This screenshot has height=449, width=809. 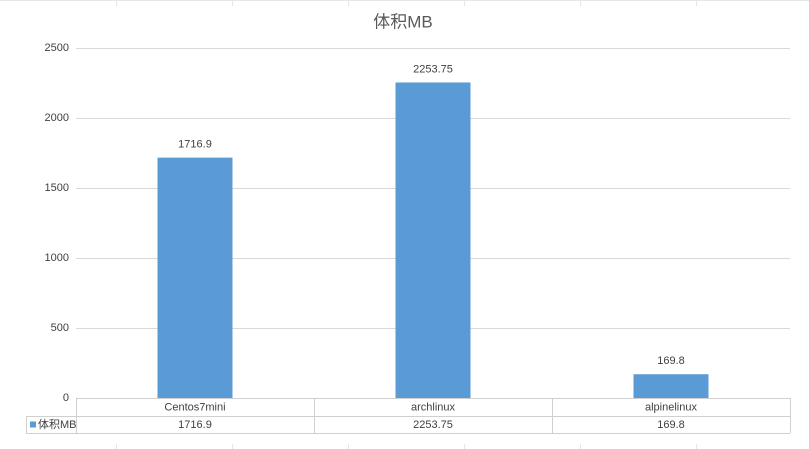 What do you see at coordinates (57, 258) in the screenshot?
I see `y-tick-label: 1000` at bounding box center [57, 258].